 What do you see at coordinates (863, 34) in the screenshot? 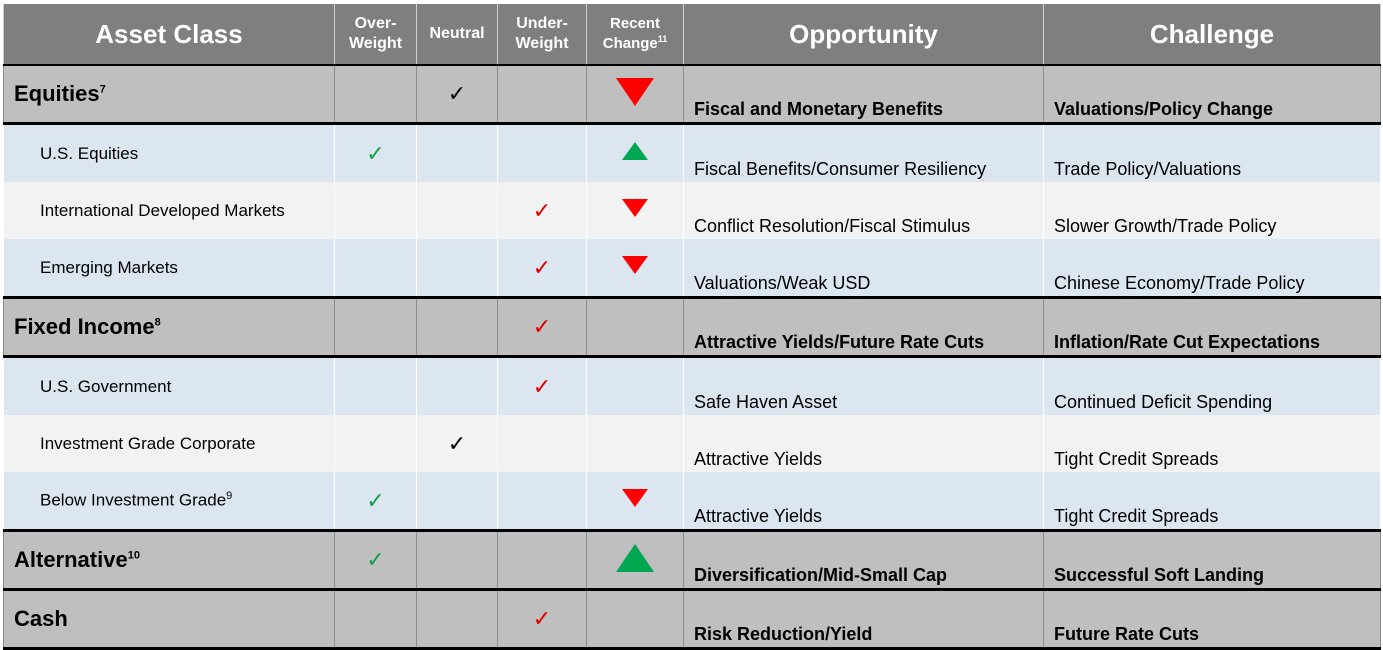
I see `header-opportunity: Opportunity` at bounding box center [863, 34].